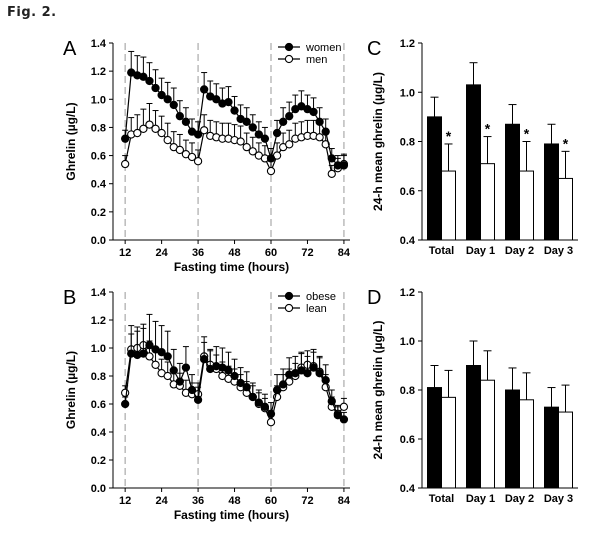 The width and height of the screenshot is (594, 535). I want to click on panel-letter: A, so click(70, 49).